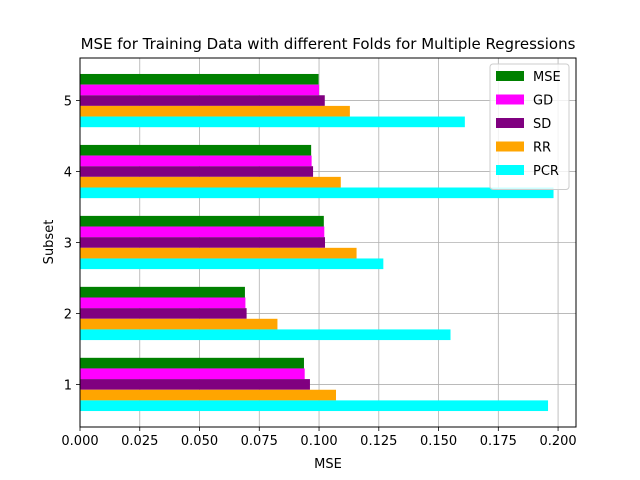 The height and width of the screenshot is (480, 640). What do you see at coordinates (510, 146) in the screenshot?
I see `legend-swatch-rr` at bounding box center [510, 146].